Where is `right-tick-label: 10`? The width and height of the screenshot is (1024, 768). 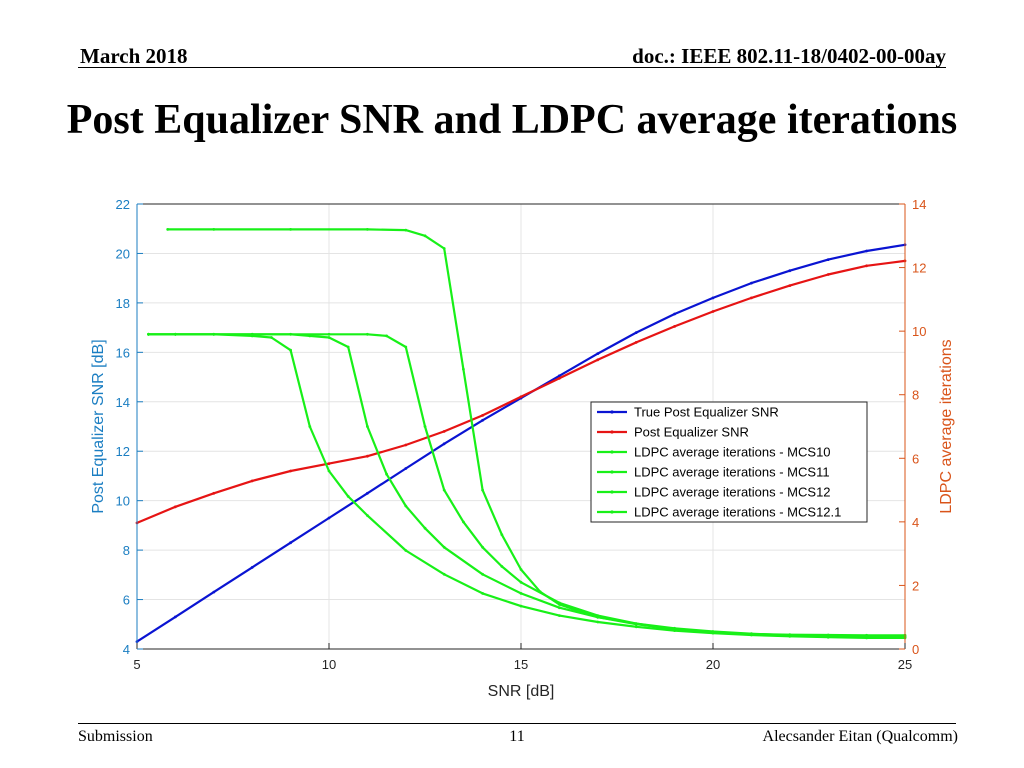
right-tick-label: 10 is located at coordinates (919, 331).